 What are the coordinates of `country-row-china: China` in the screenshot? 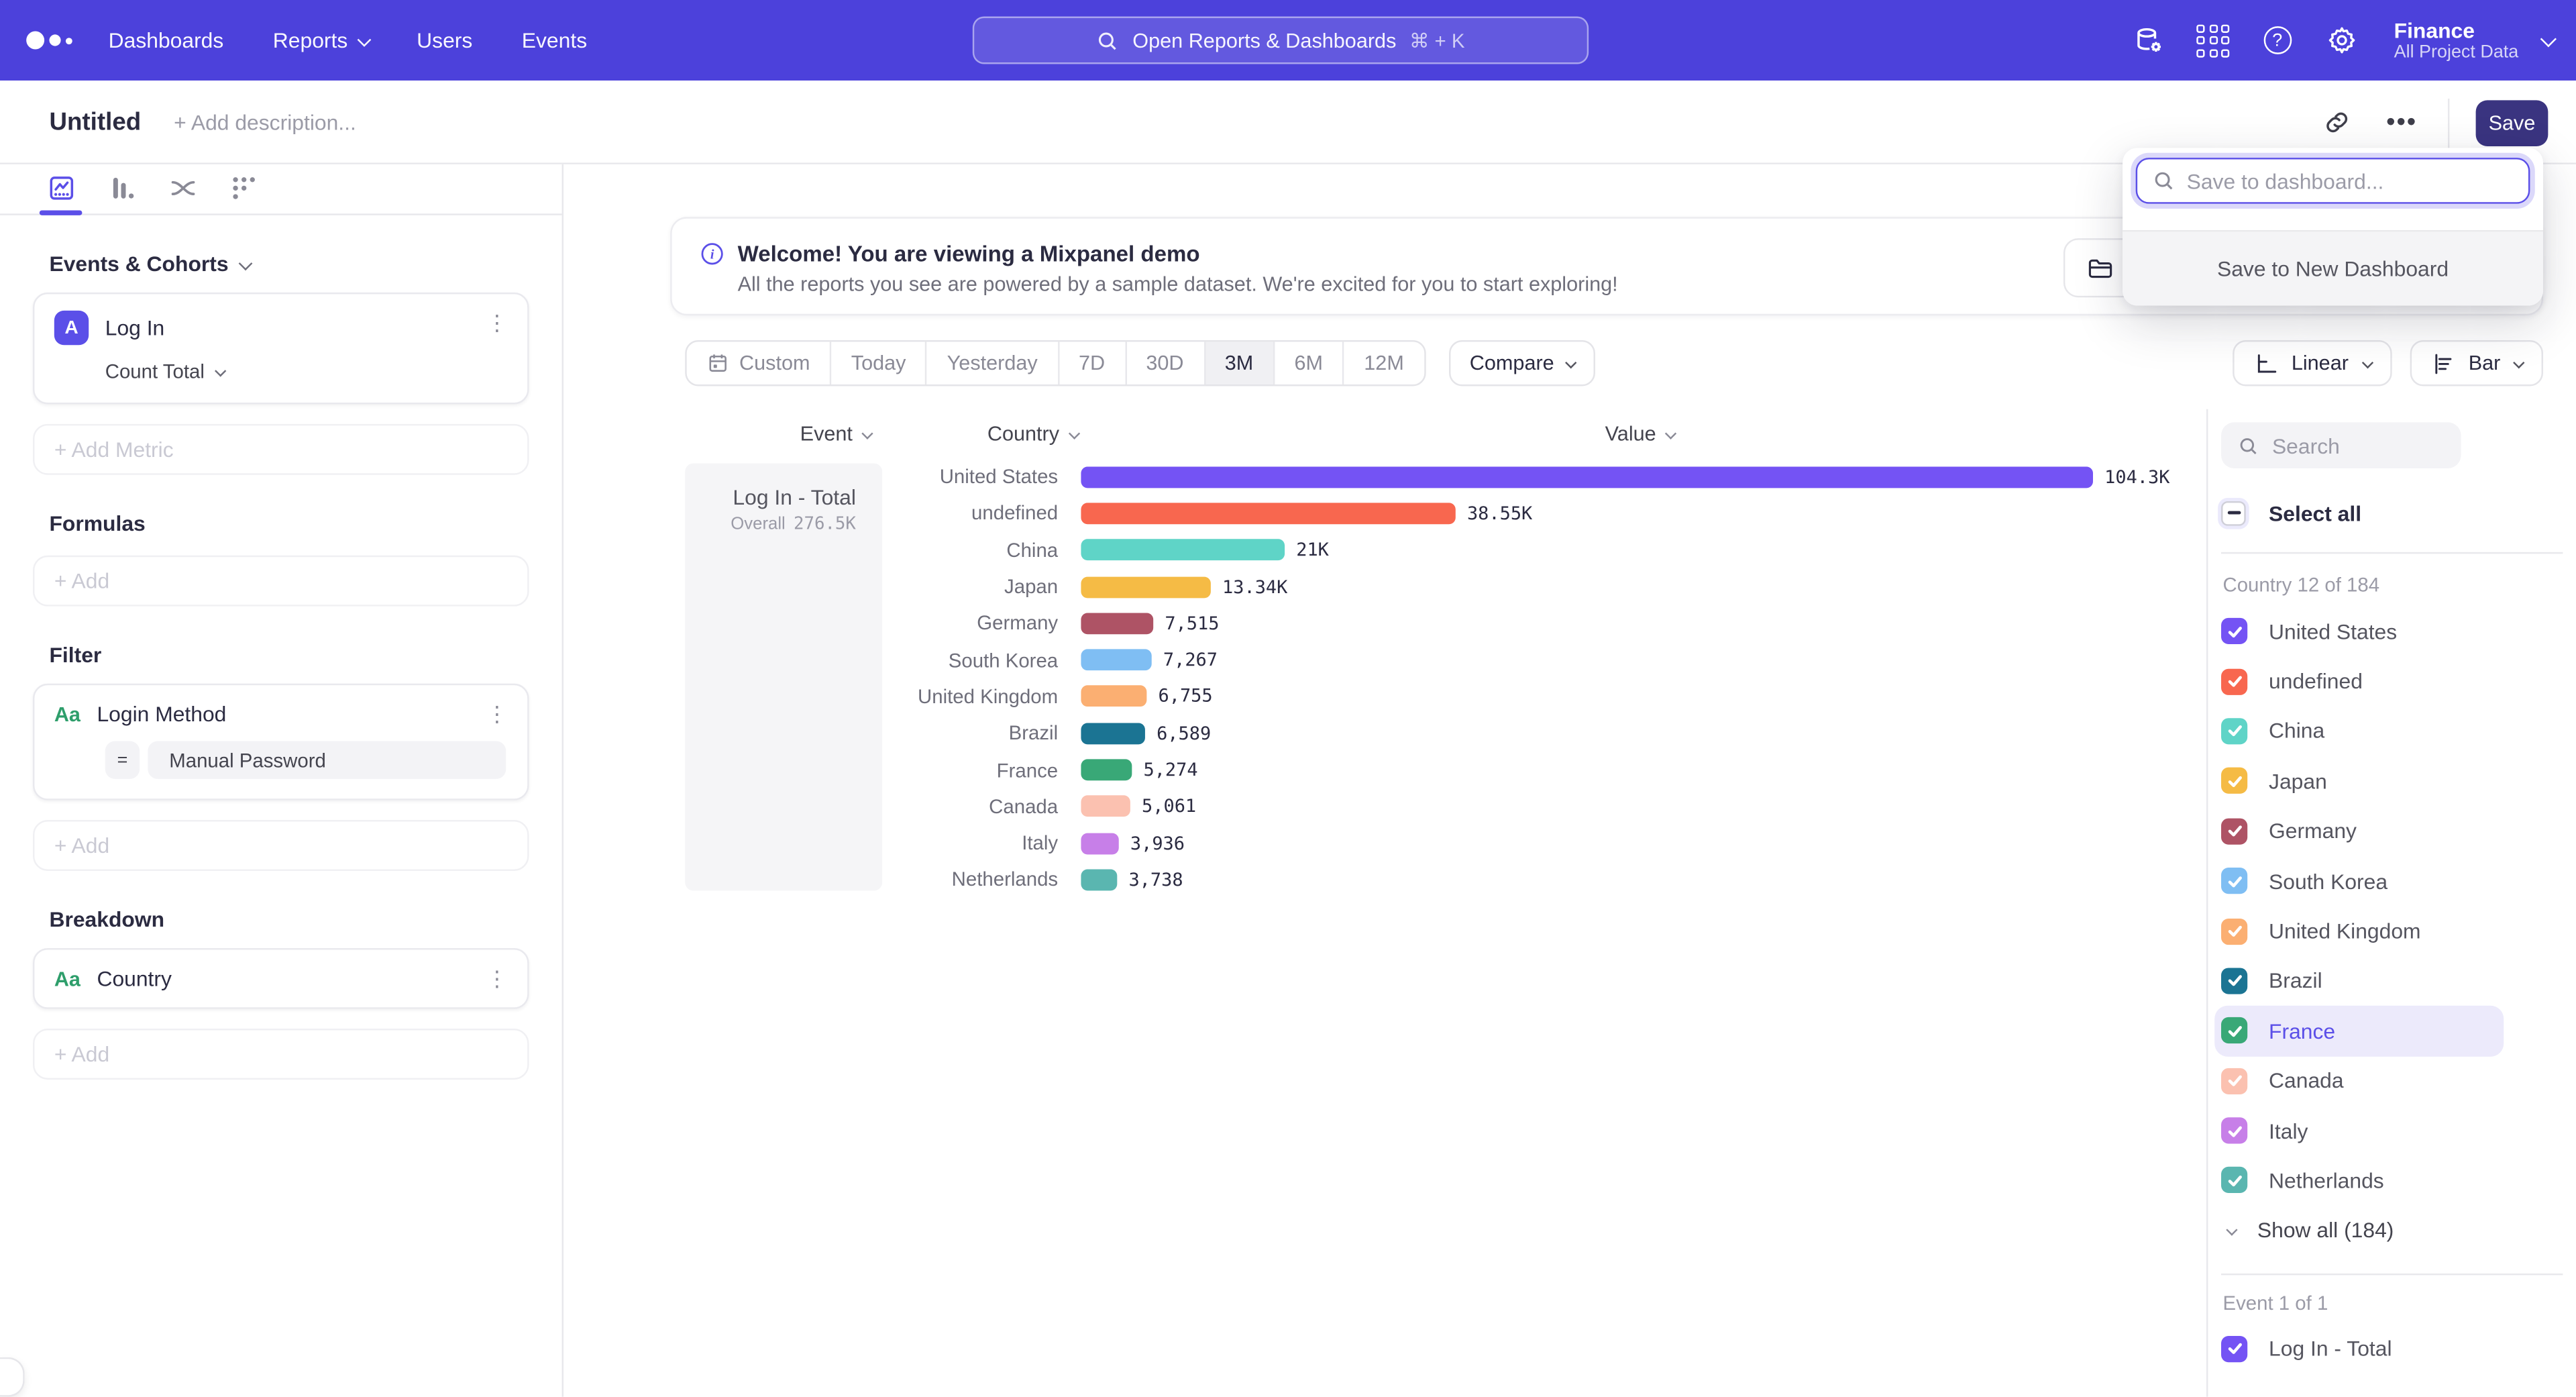 It's located at (2392, 731).